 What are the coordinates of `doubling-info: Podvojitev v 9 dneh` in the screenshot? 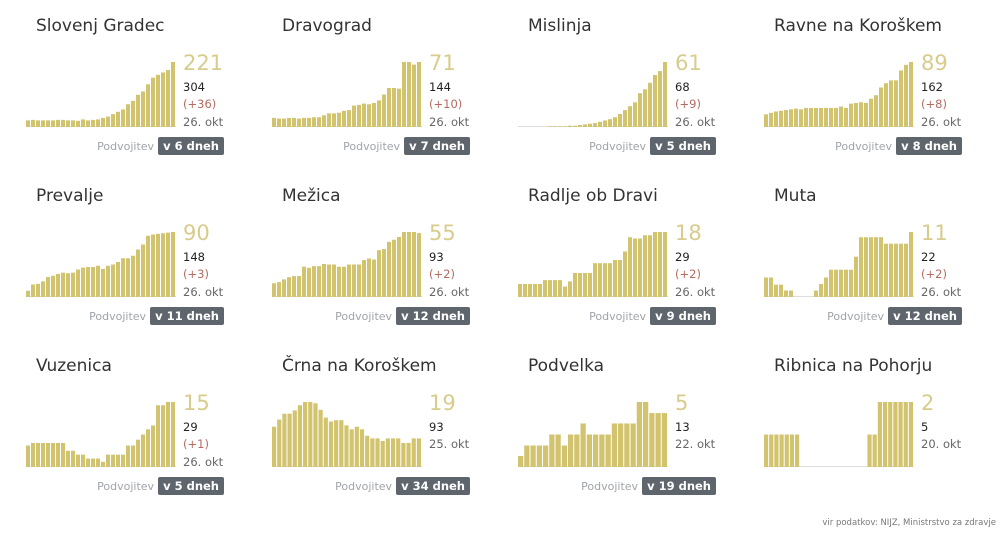 It's located at (652, 316).